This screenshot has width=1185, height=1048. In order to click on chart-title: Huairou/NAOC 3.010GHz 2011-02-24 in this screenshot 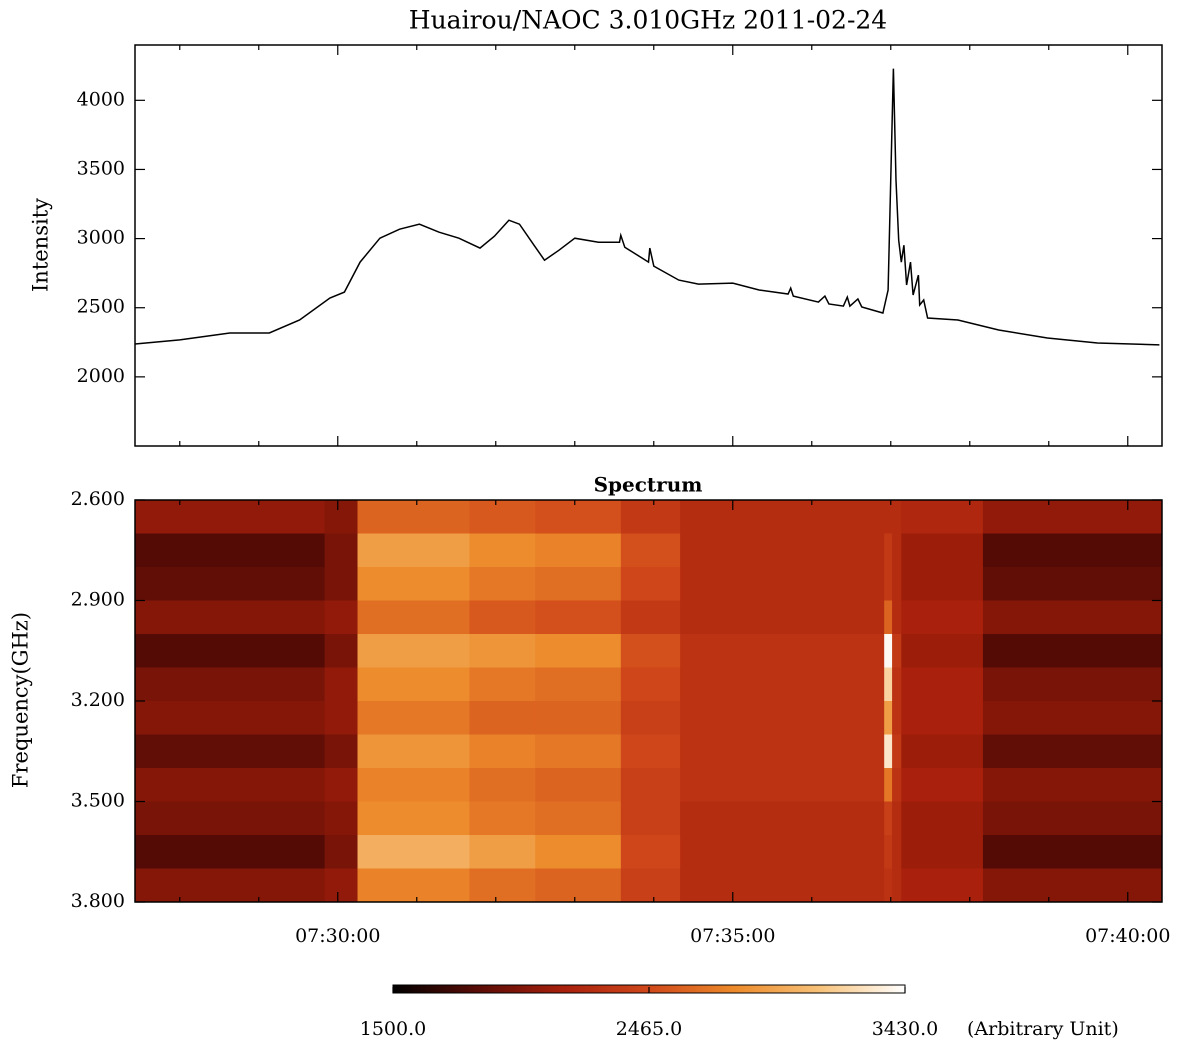, I will do `click(648, 20)`.